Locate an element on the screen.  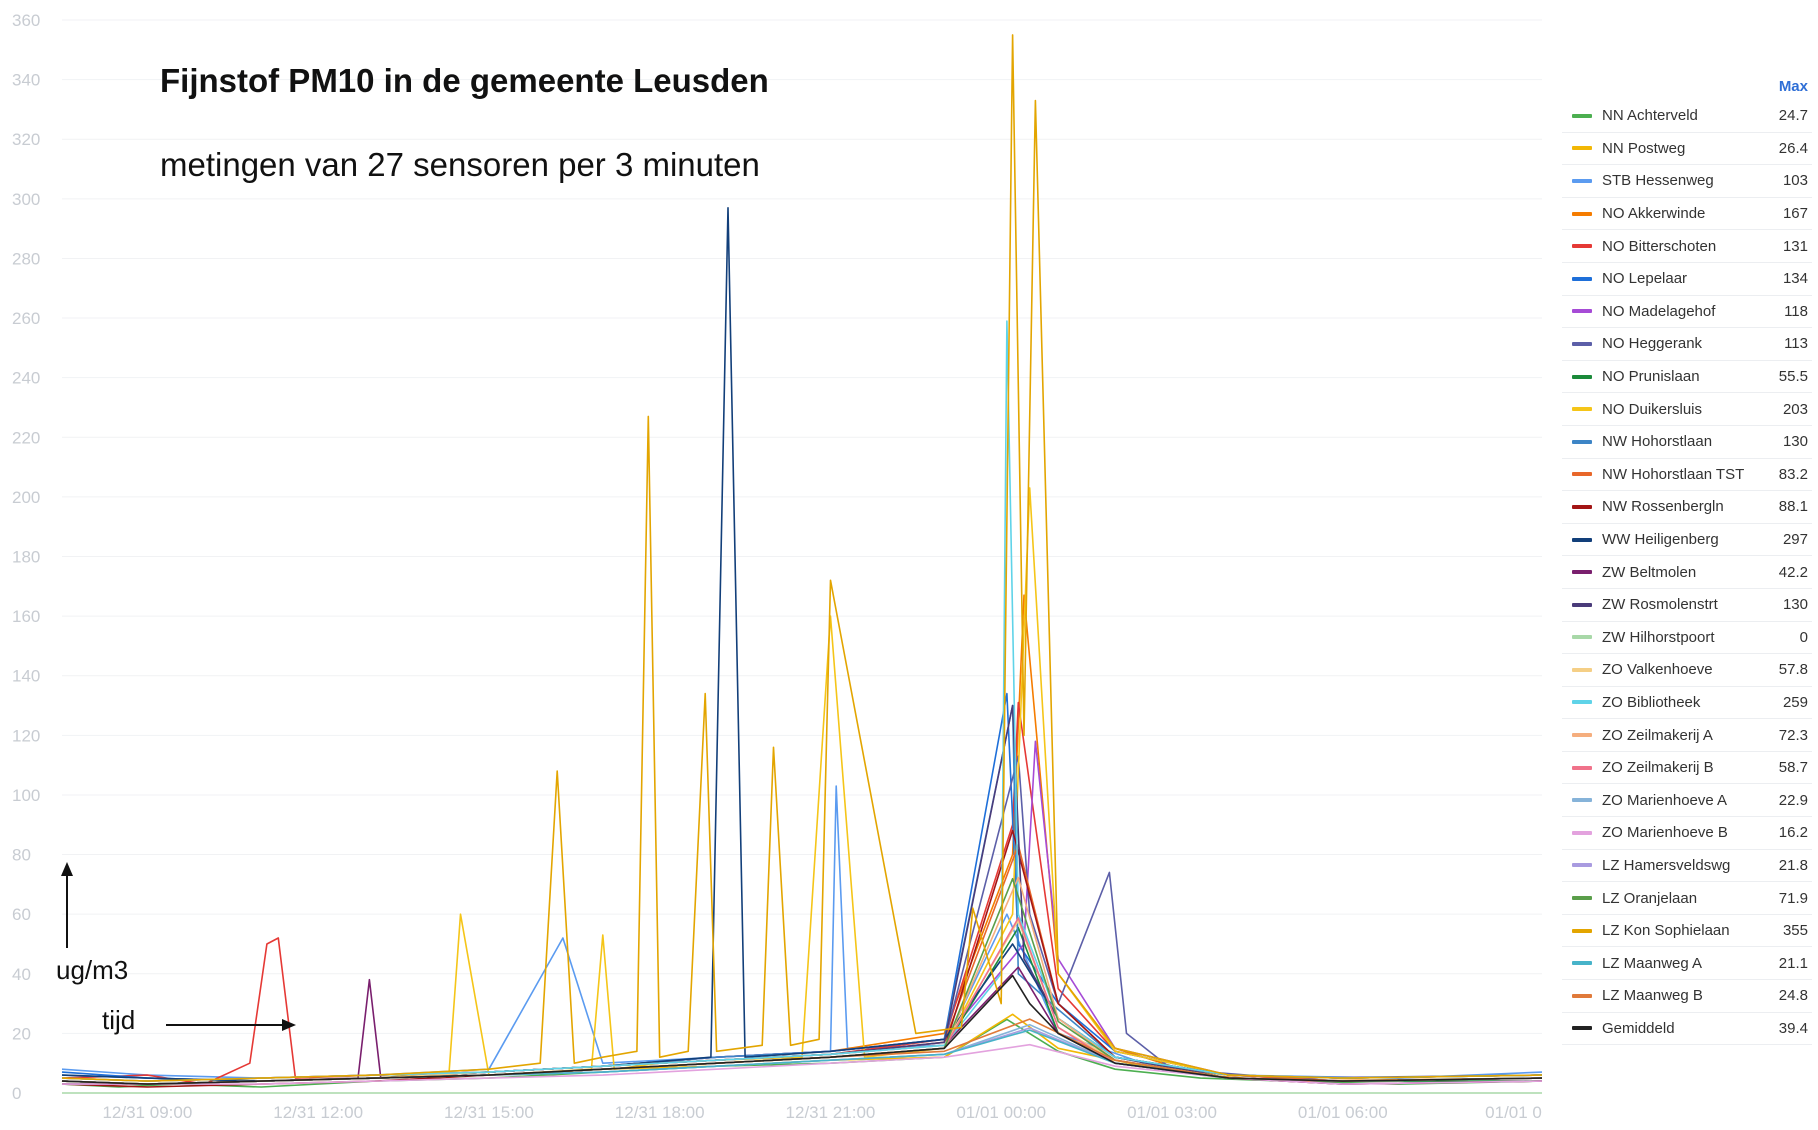
legend-item: NN Postweg 26.4 is located at coordinates (1687, 149).